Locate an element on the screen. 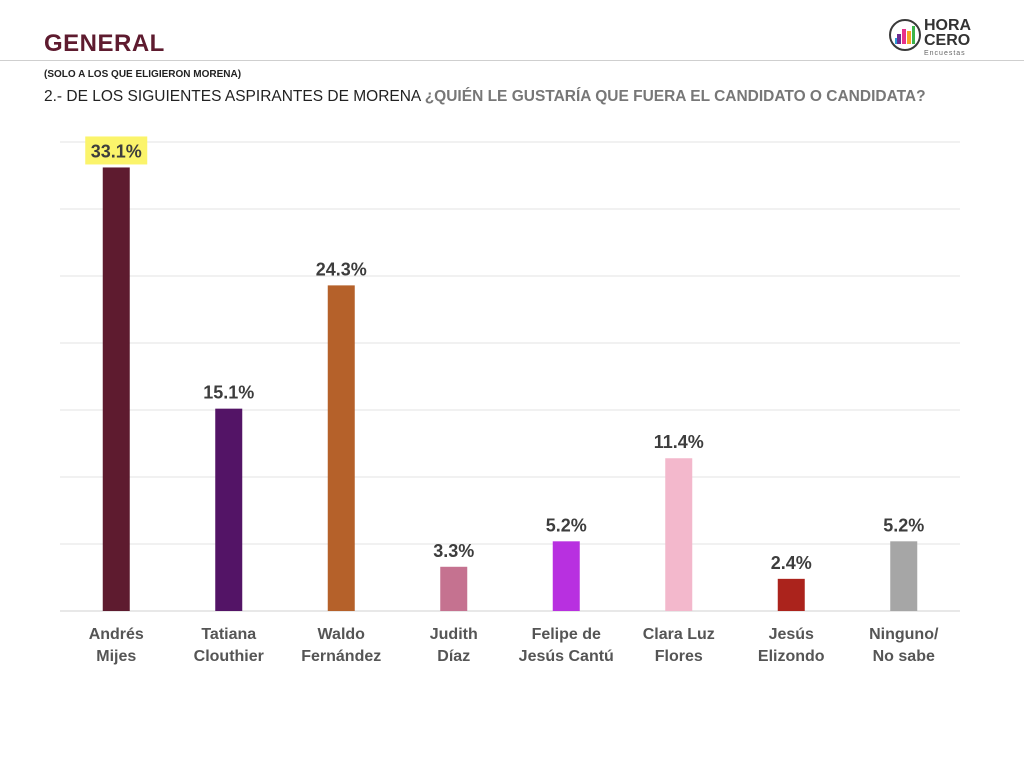 The image size is (1024, 763). logo-subtitle: Encuestas is located at coordinates (945, 53).